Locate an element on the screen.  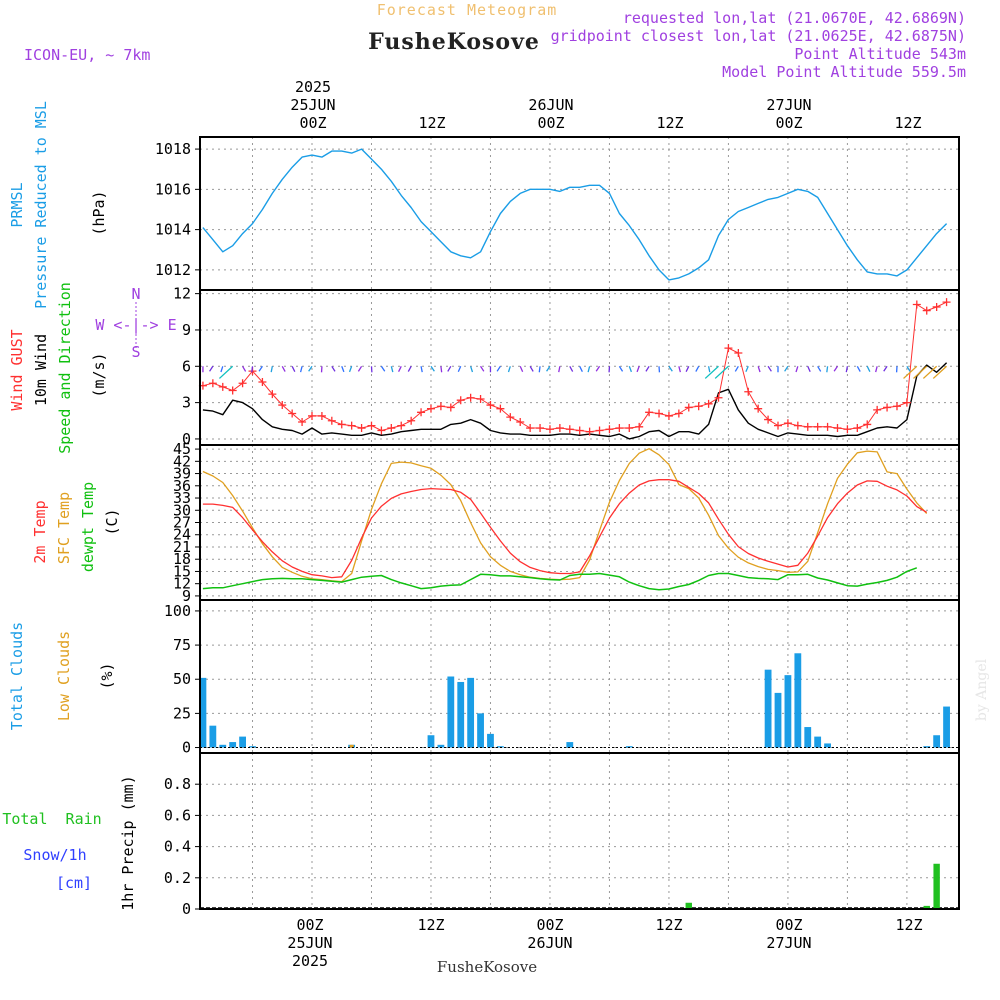
compass-west-east: W <-|-> E is located at coordinates (135, 325).